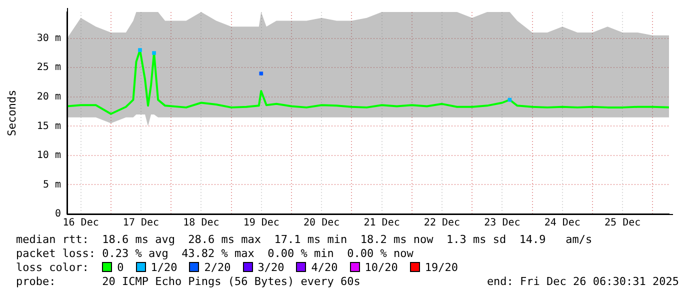 The height and width of the screenshot is (297, 697). I want to click on x-tick-label: 16 Dec, so click(80, 223).